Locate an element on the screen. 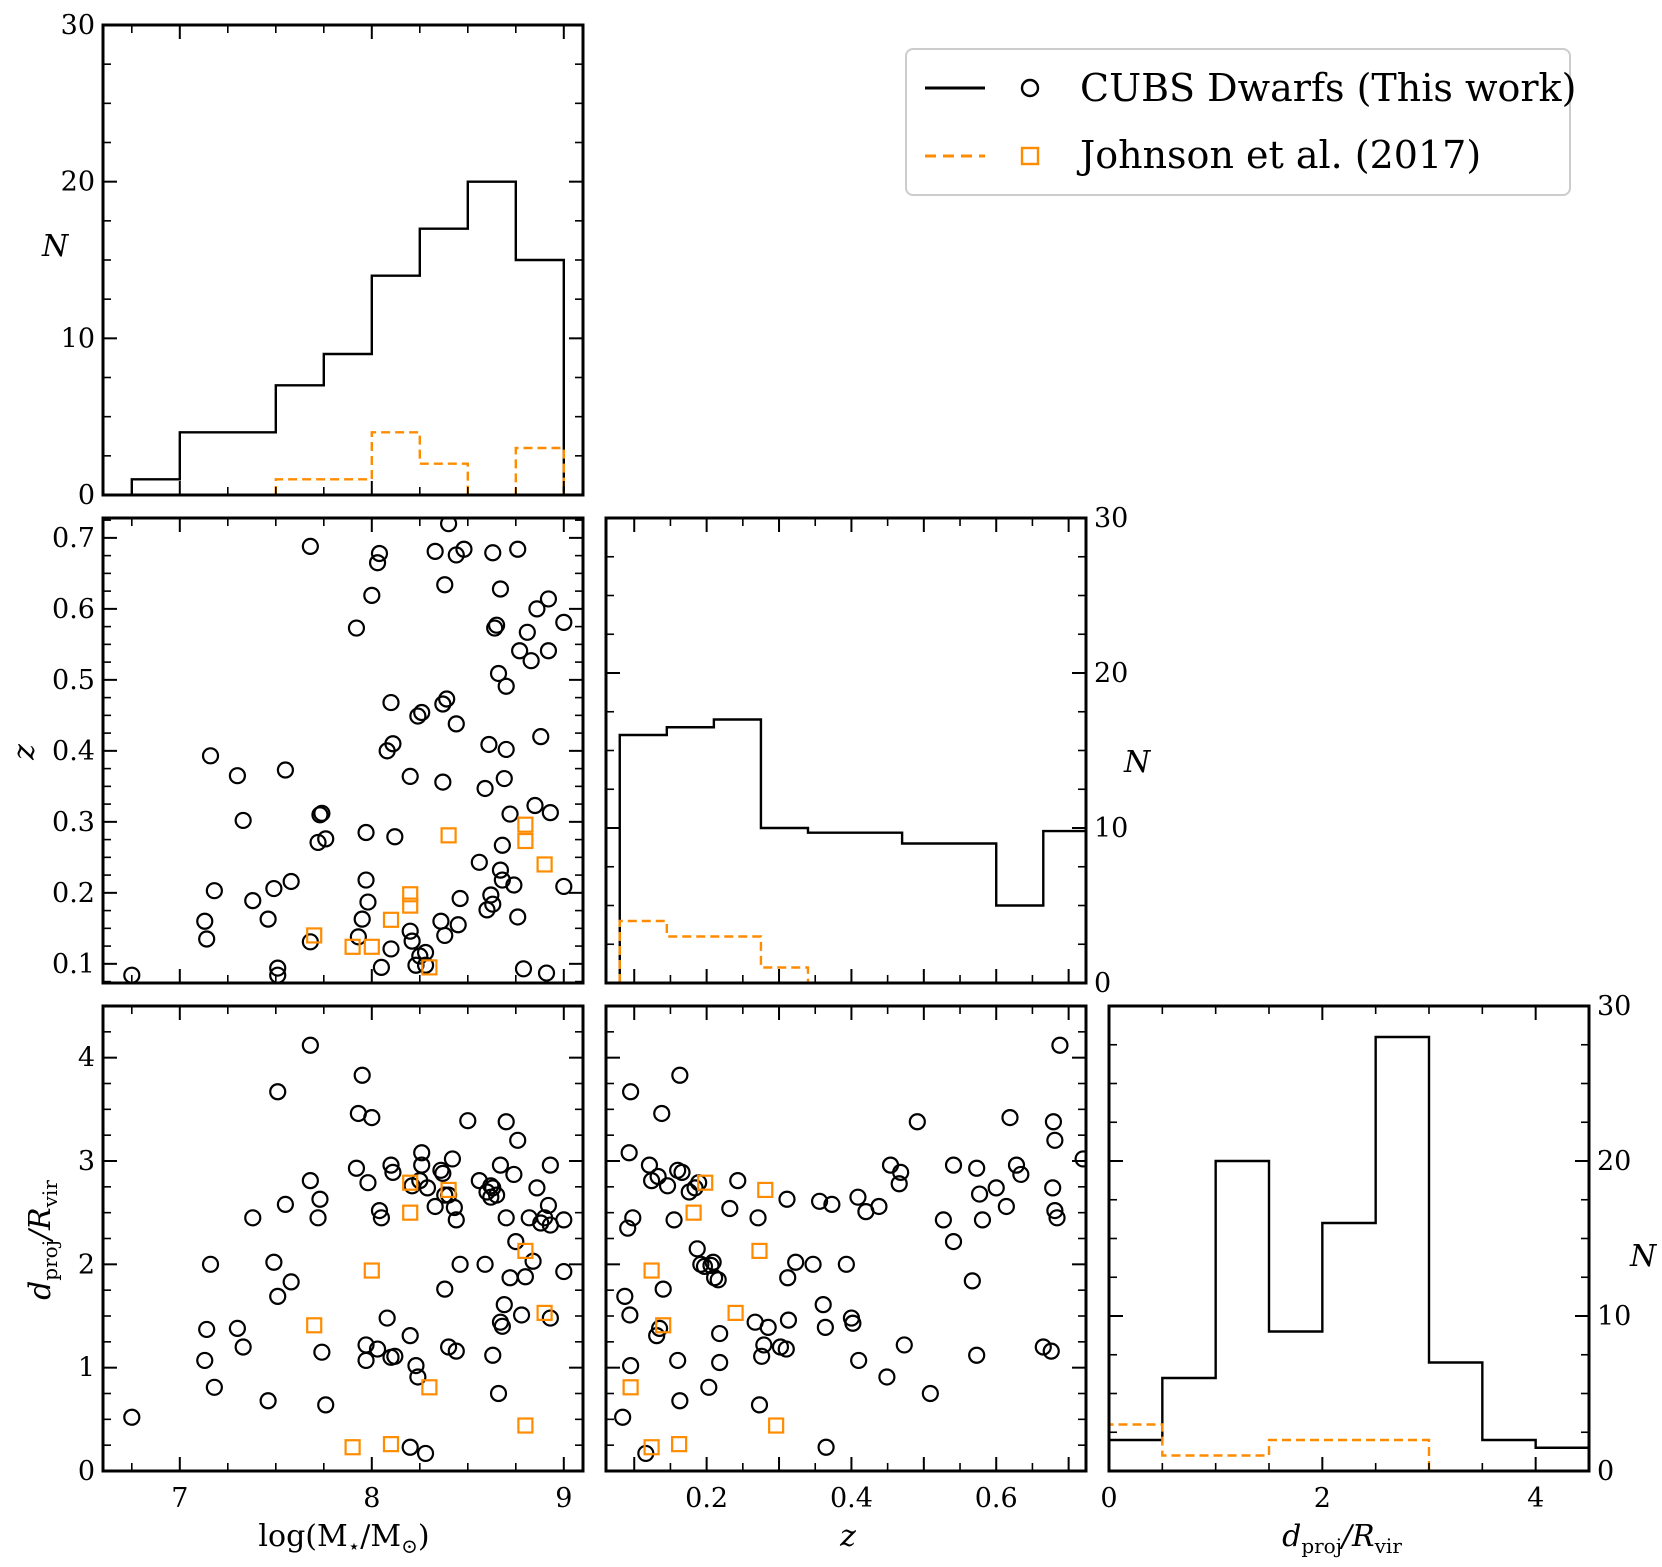 The image size is (1662, 1567). x-tick-label: 0.4 is located at coordinates (851, 1498).